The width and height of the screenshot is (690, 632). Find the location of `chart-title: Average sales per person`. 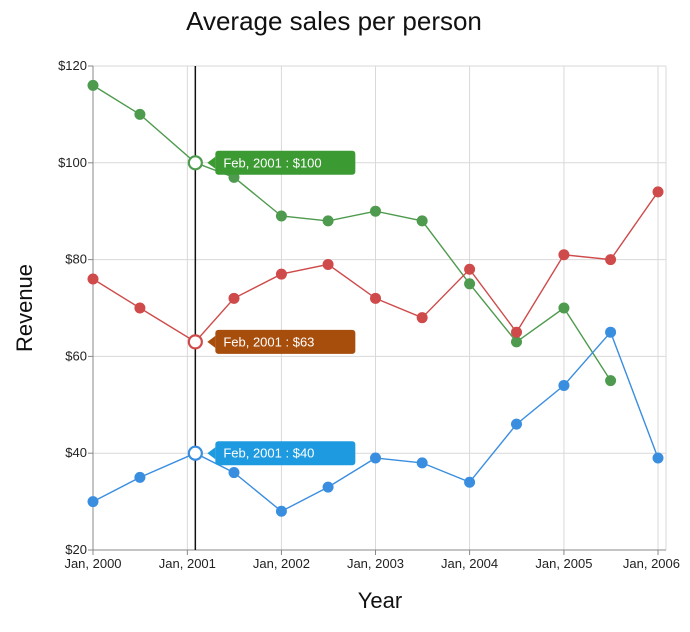

chart-title: Average sales per person is located at coordinates (334, 21).